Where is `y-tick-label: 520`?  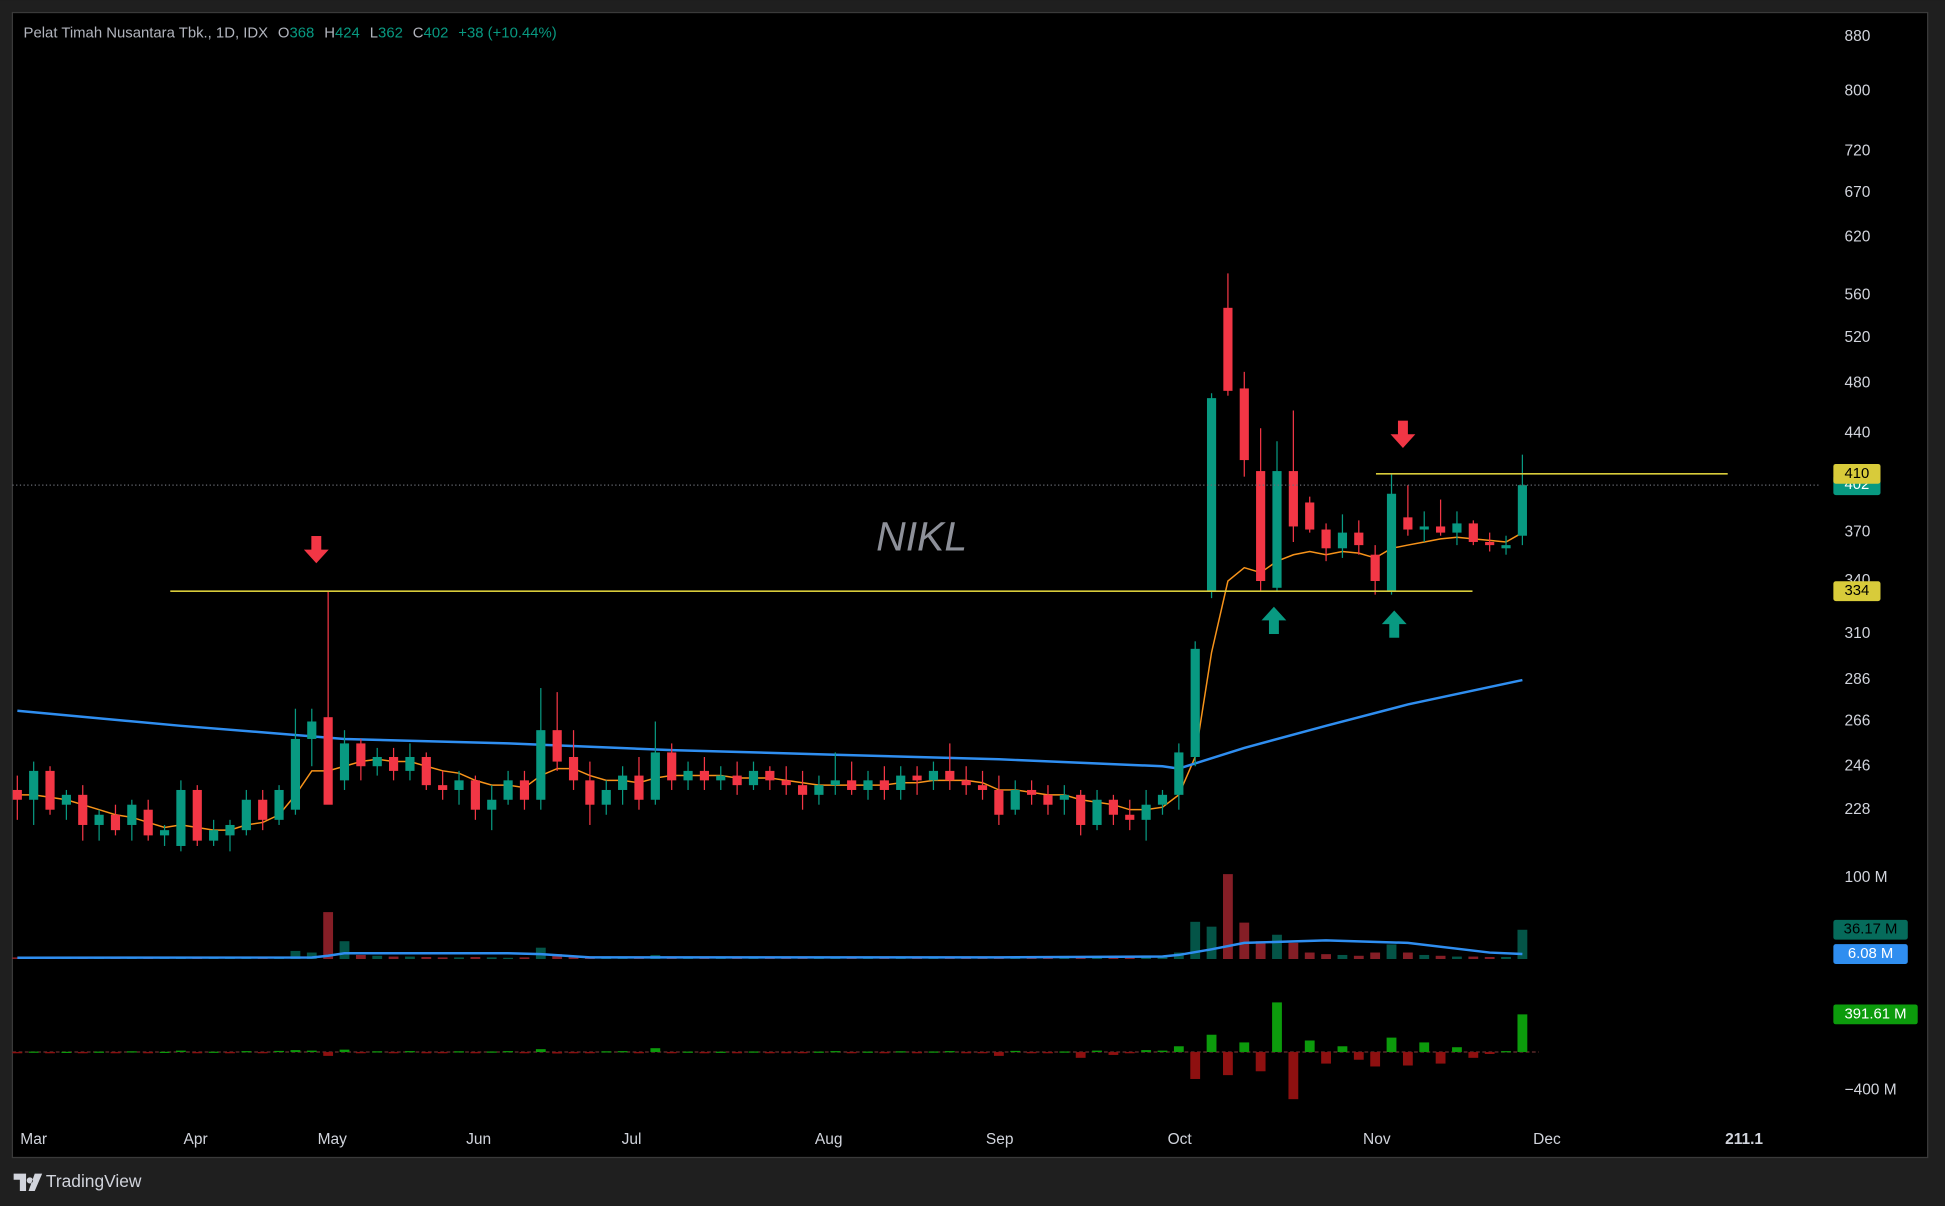
y-tick-label: 520 is located at coordinates (1858, 337).